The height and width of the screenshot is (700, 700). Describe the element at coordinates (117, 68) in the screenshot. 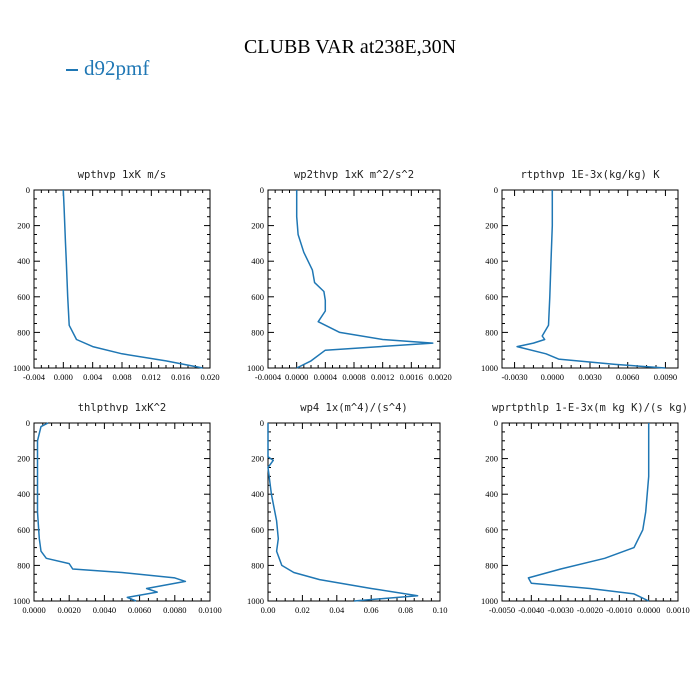

I see `legend-label: d92pmf` at that location.